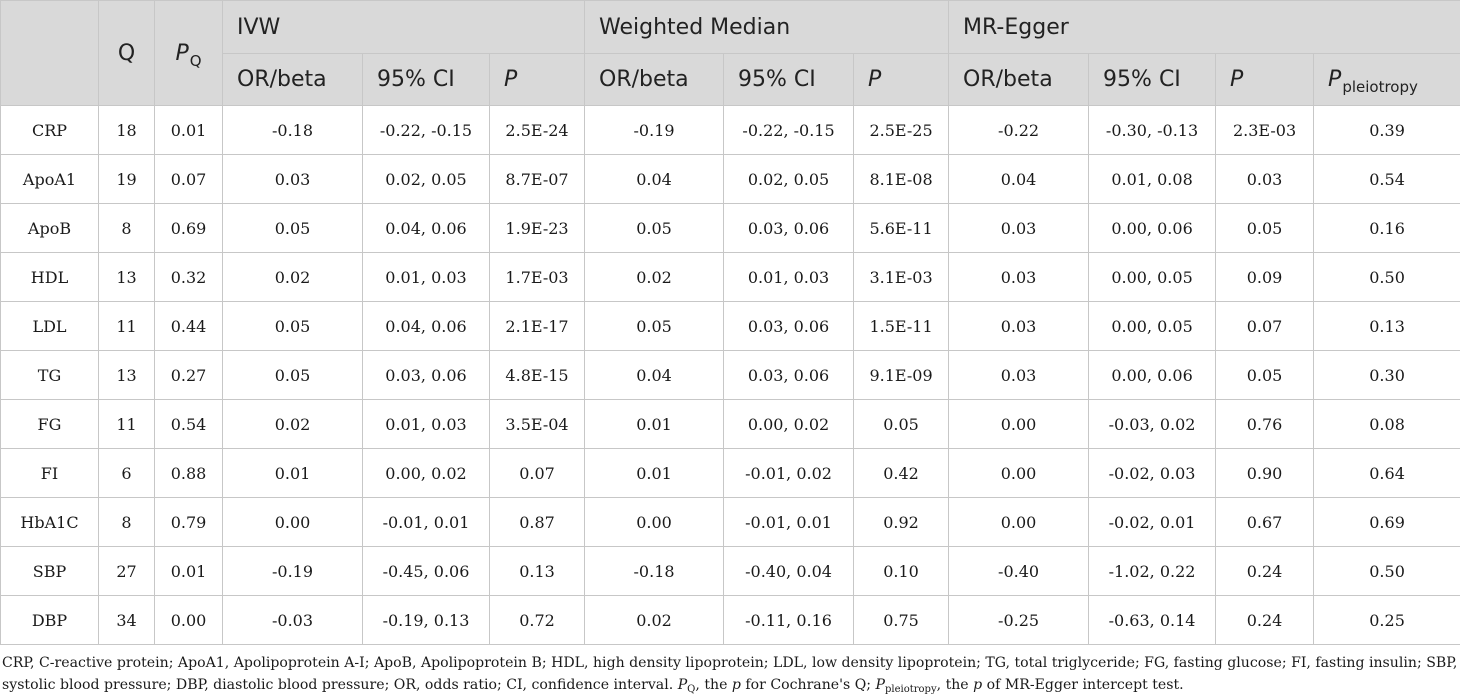 The height and width of the screenshot is (699, 1460). I want to click on q-header: Q, so click(126, 53).